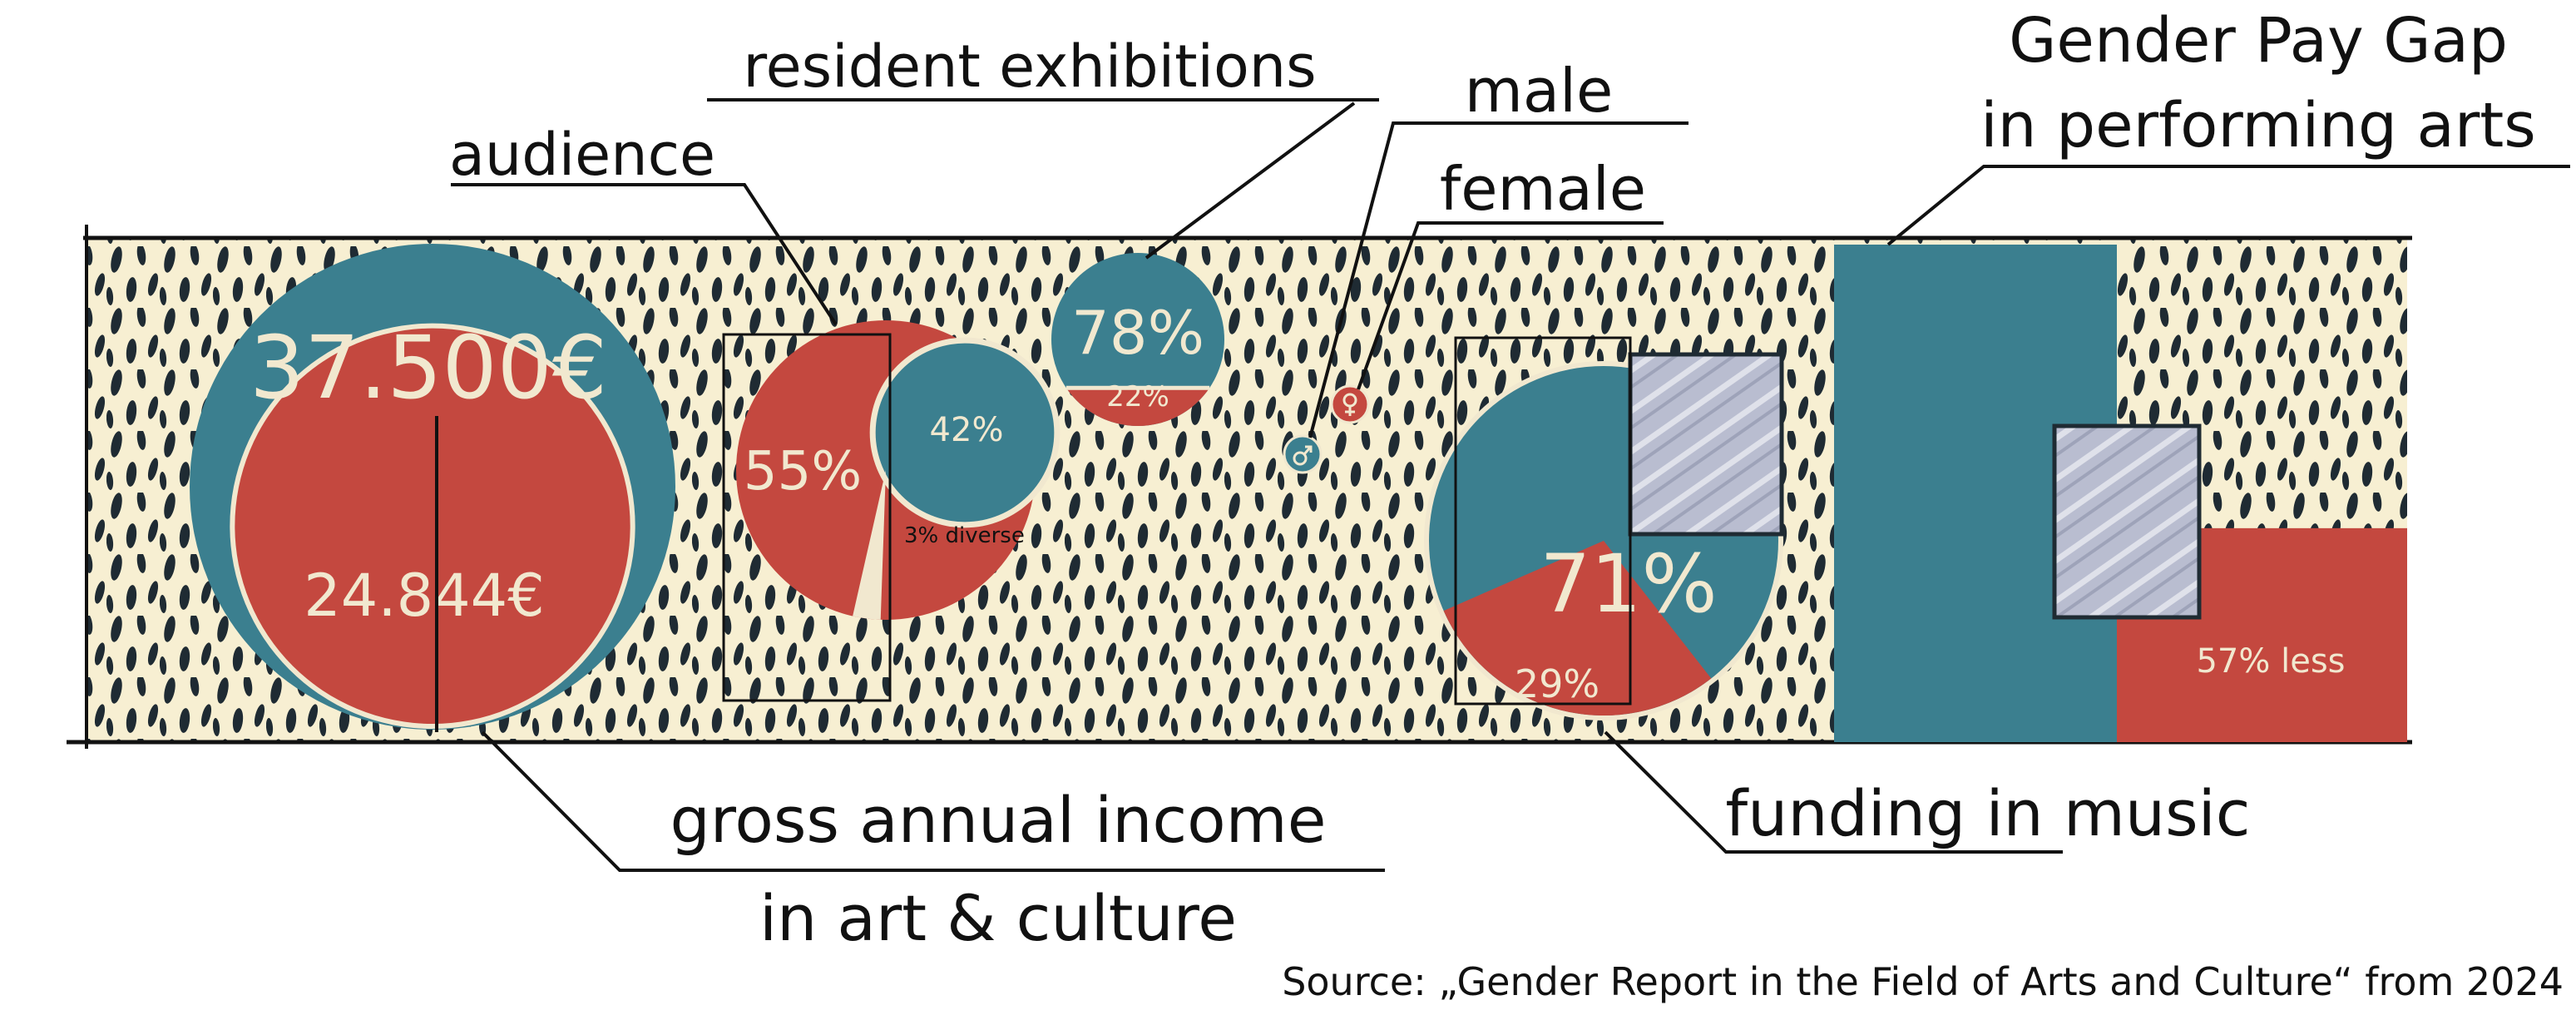 The width and height of the screenshot is (2576, 1020). Describe the element at coordinates (424, 596) in the screenshot. I see `income-female-label: 24.844€` at that location.